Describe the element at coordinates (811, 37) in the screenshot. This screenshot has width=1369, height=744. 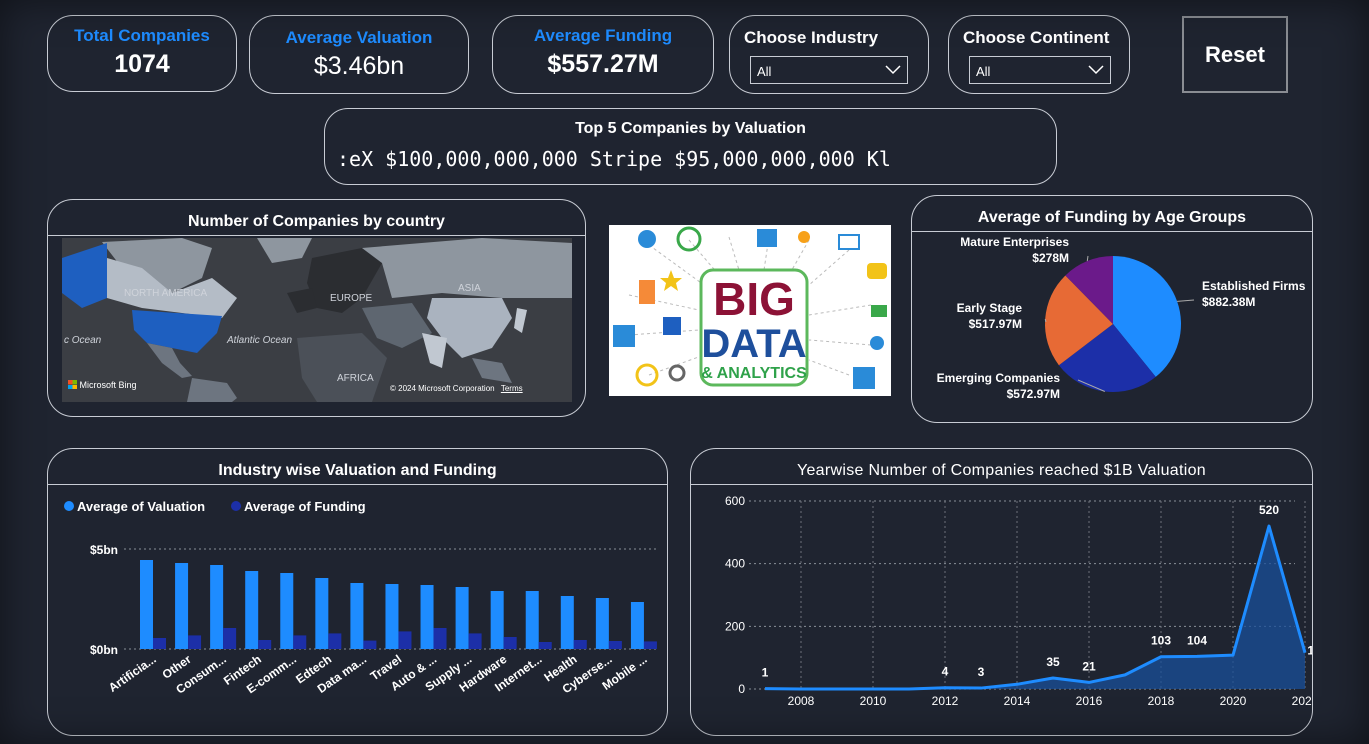
I see `slicer-label: Choose Industry` at that location.